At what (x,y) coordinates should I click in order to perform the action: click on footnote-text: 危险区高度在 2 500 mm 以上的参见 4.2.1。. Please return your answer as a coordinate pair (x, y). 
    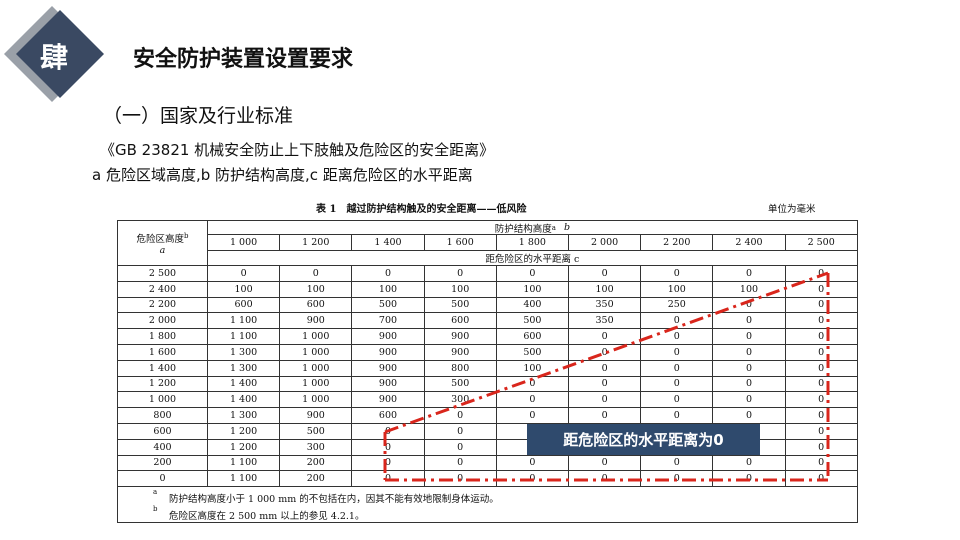
    Looking at the image, I should click on (267, 517).